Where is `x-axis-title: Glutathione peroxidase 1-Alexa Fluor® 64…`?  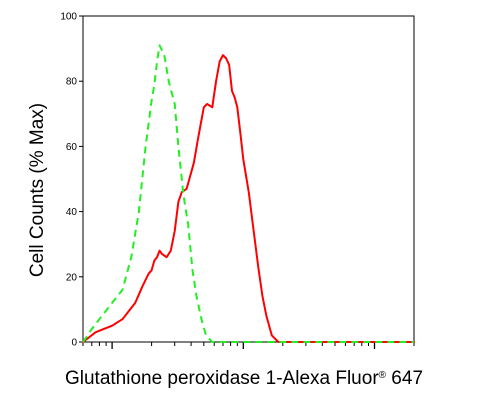
x-axis-title: Glutathione peroxidase 1-Alexa Fluor® 64… is located at coordinates (244, 378).